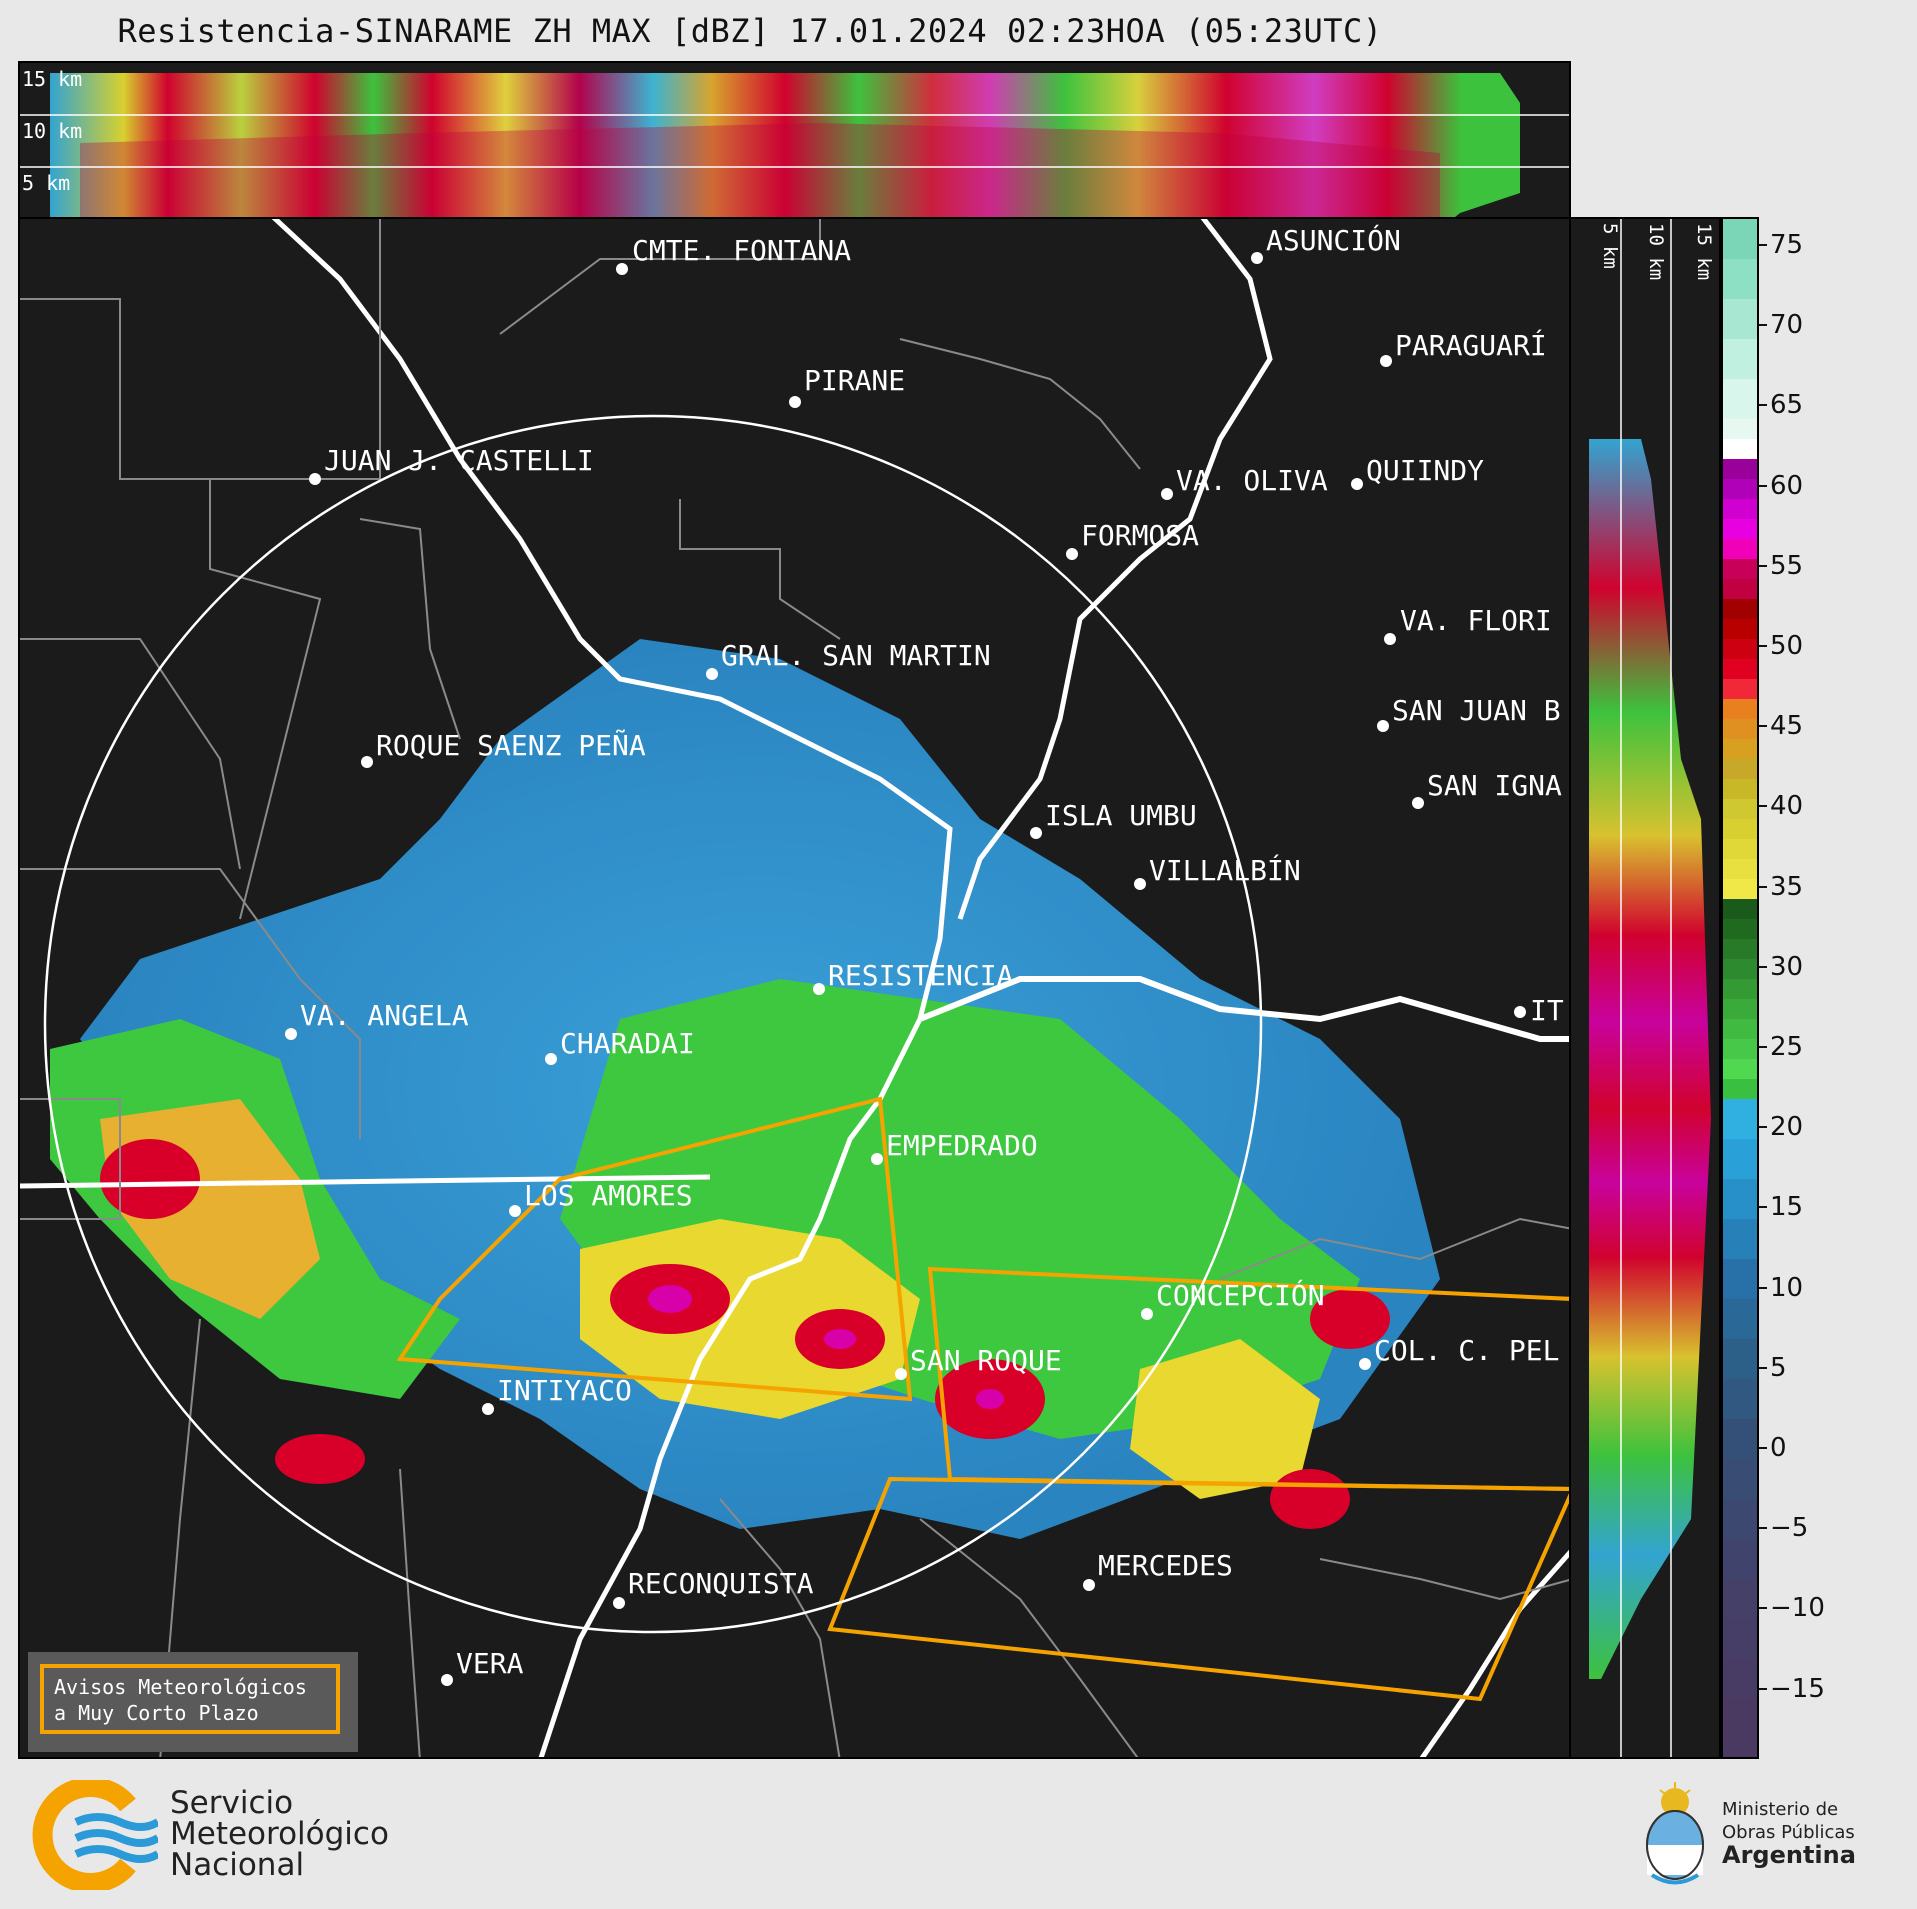  I want to click on ministry-wordmark: Ministerio de Obras Públicas Argentina, so click(1789, 1832).